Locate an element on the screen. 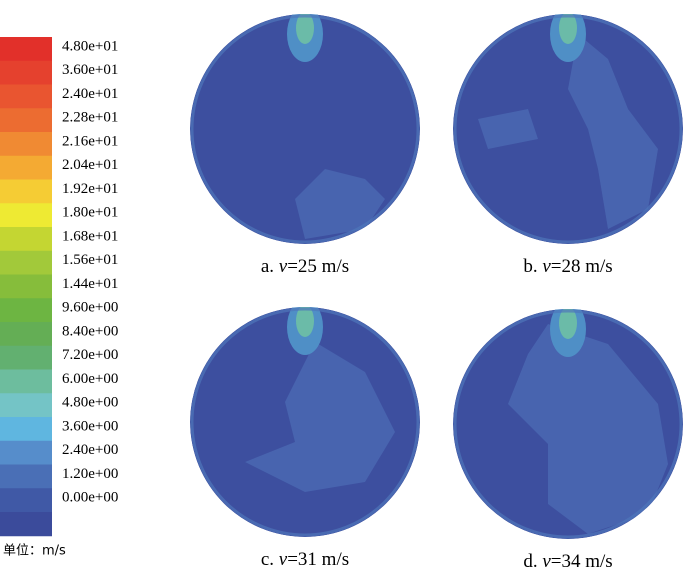 The image size is (700, 571). legend-label: 3.60e+01 is located at coordinates (90, 70).